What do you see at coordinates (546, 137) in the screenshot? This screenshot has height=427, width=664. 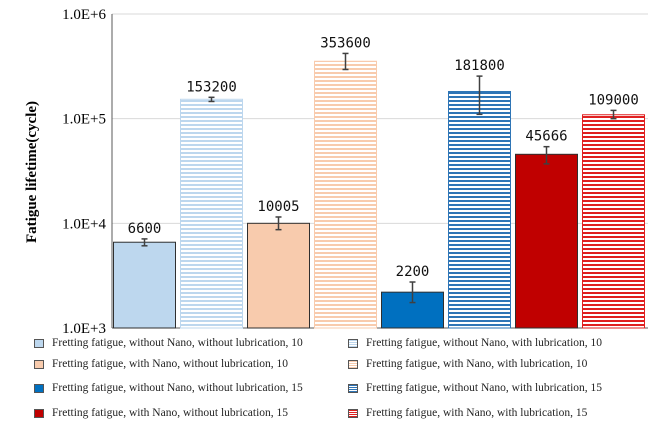 I see `data-label: 45666` at bounding box center [546, 137].